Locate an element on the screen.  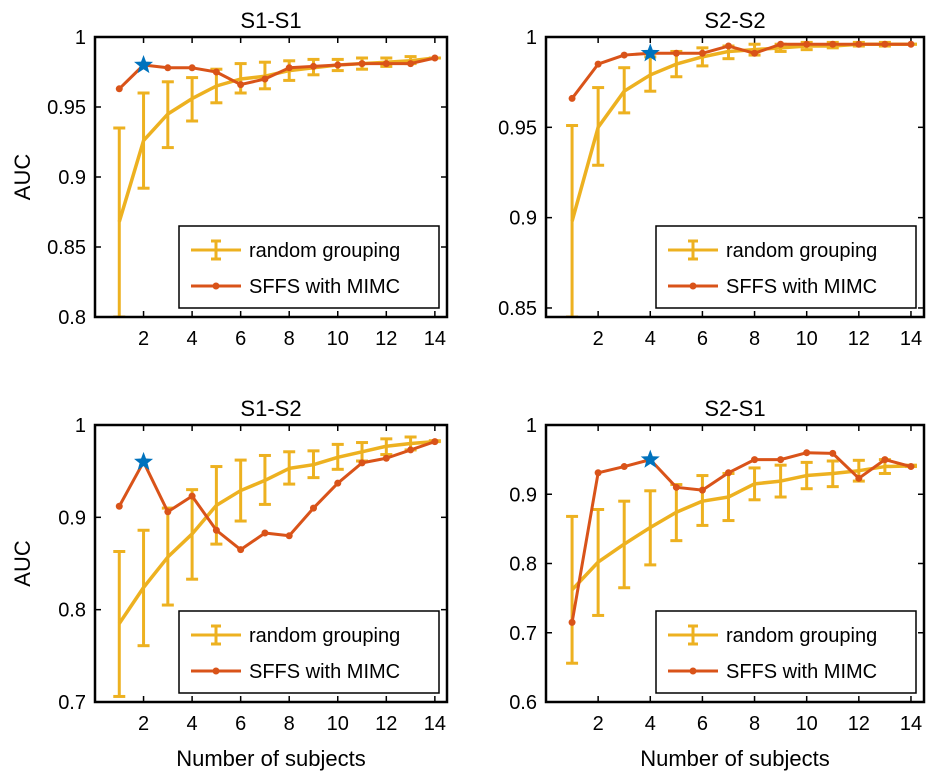
y-tick-label: 0.7 is located at coordinates (523, 634).